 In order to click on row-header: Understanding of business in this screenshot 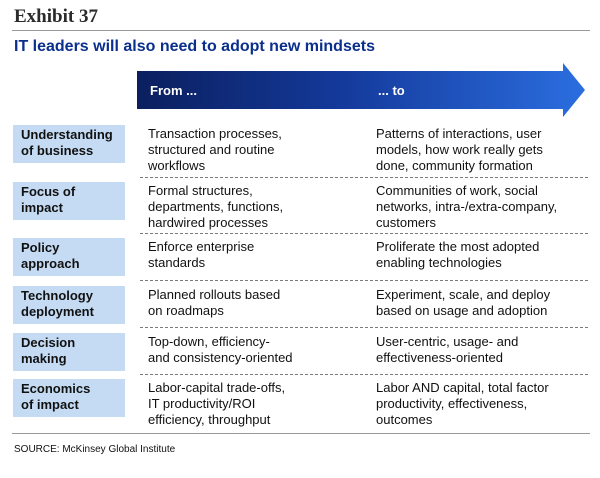, I will do `click(69, 144)`.